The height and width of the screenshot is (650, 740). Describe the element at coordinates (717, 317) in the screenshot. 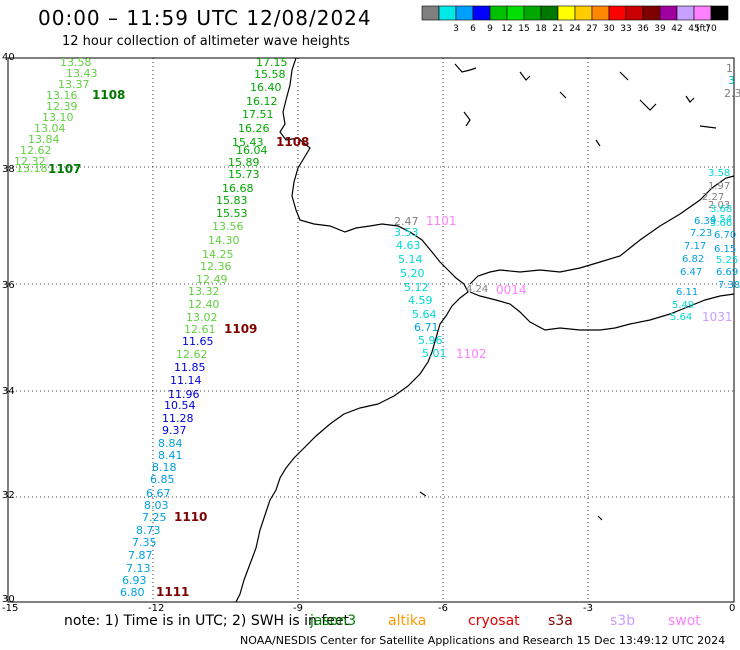

I see `pass-label: 1031` at that location.